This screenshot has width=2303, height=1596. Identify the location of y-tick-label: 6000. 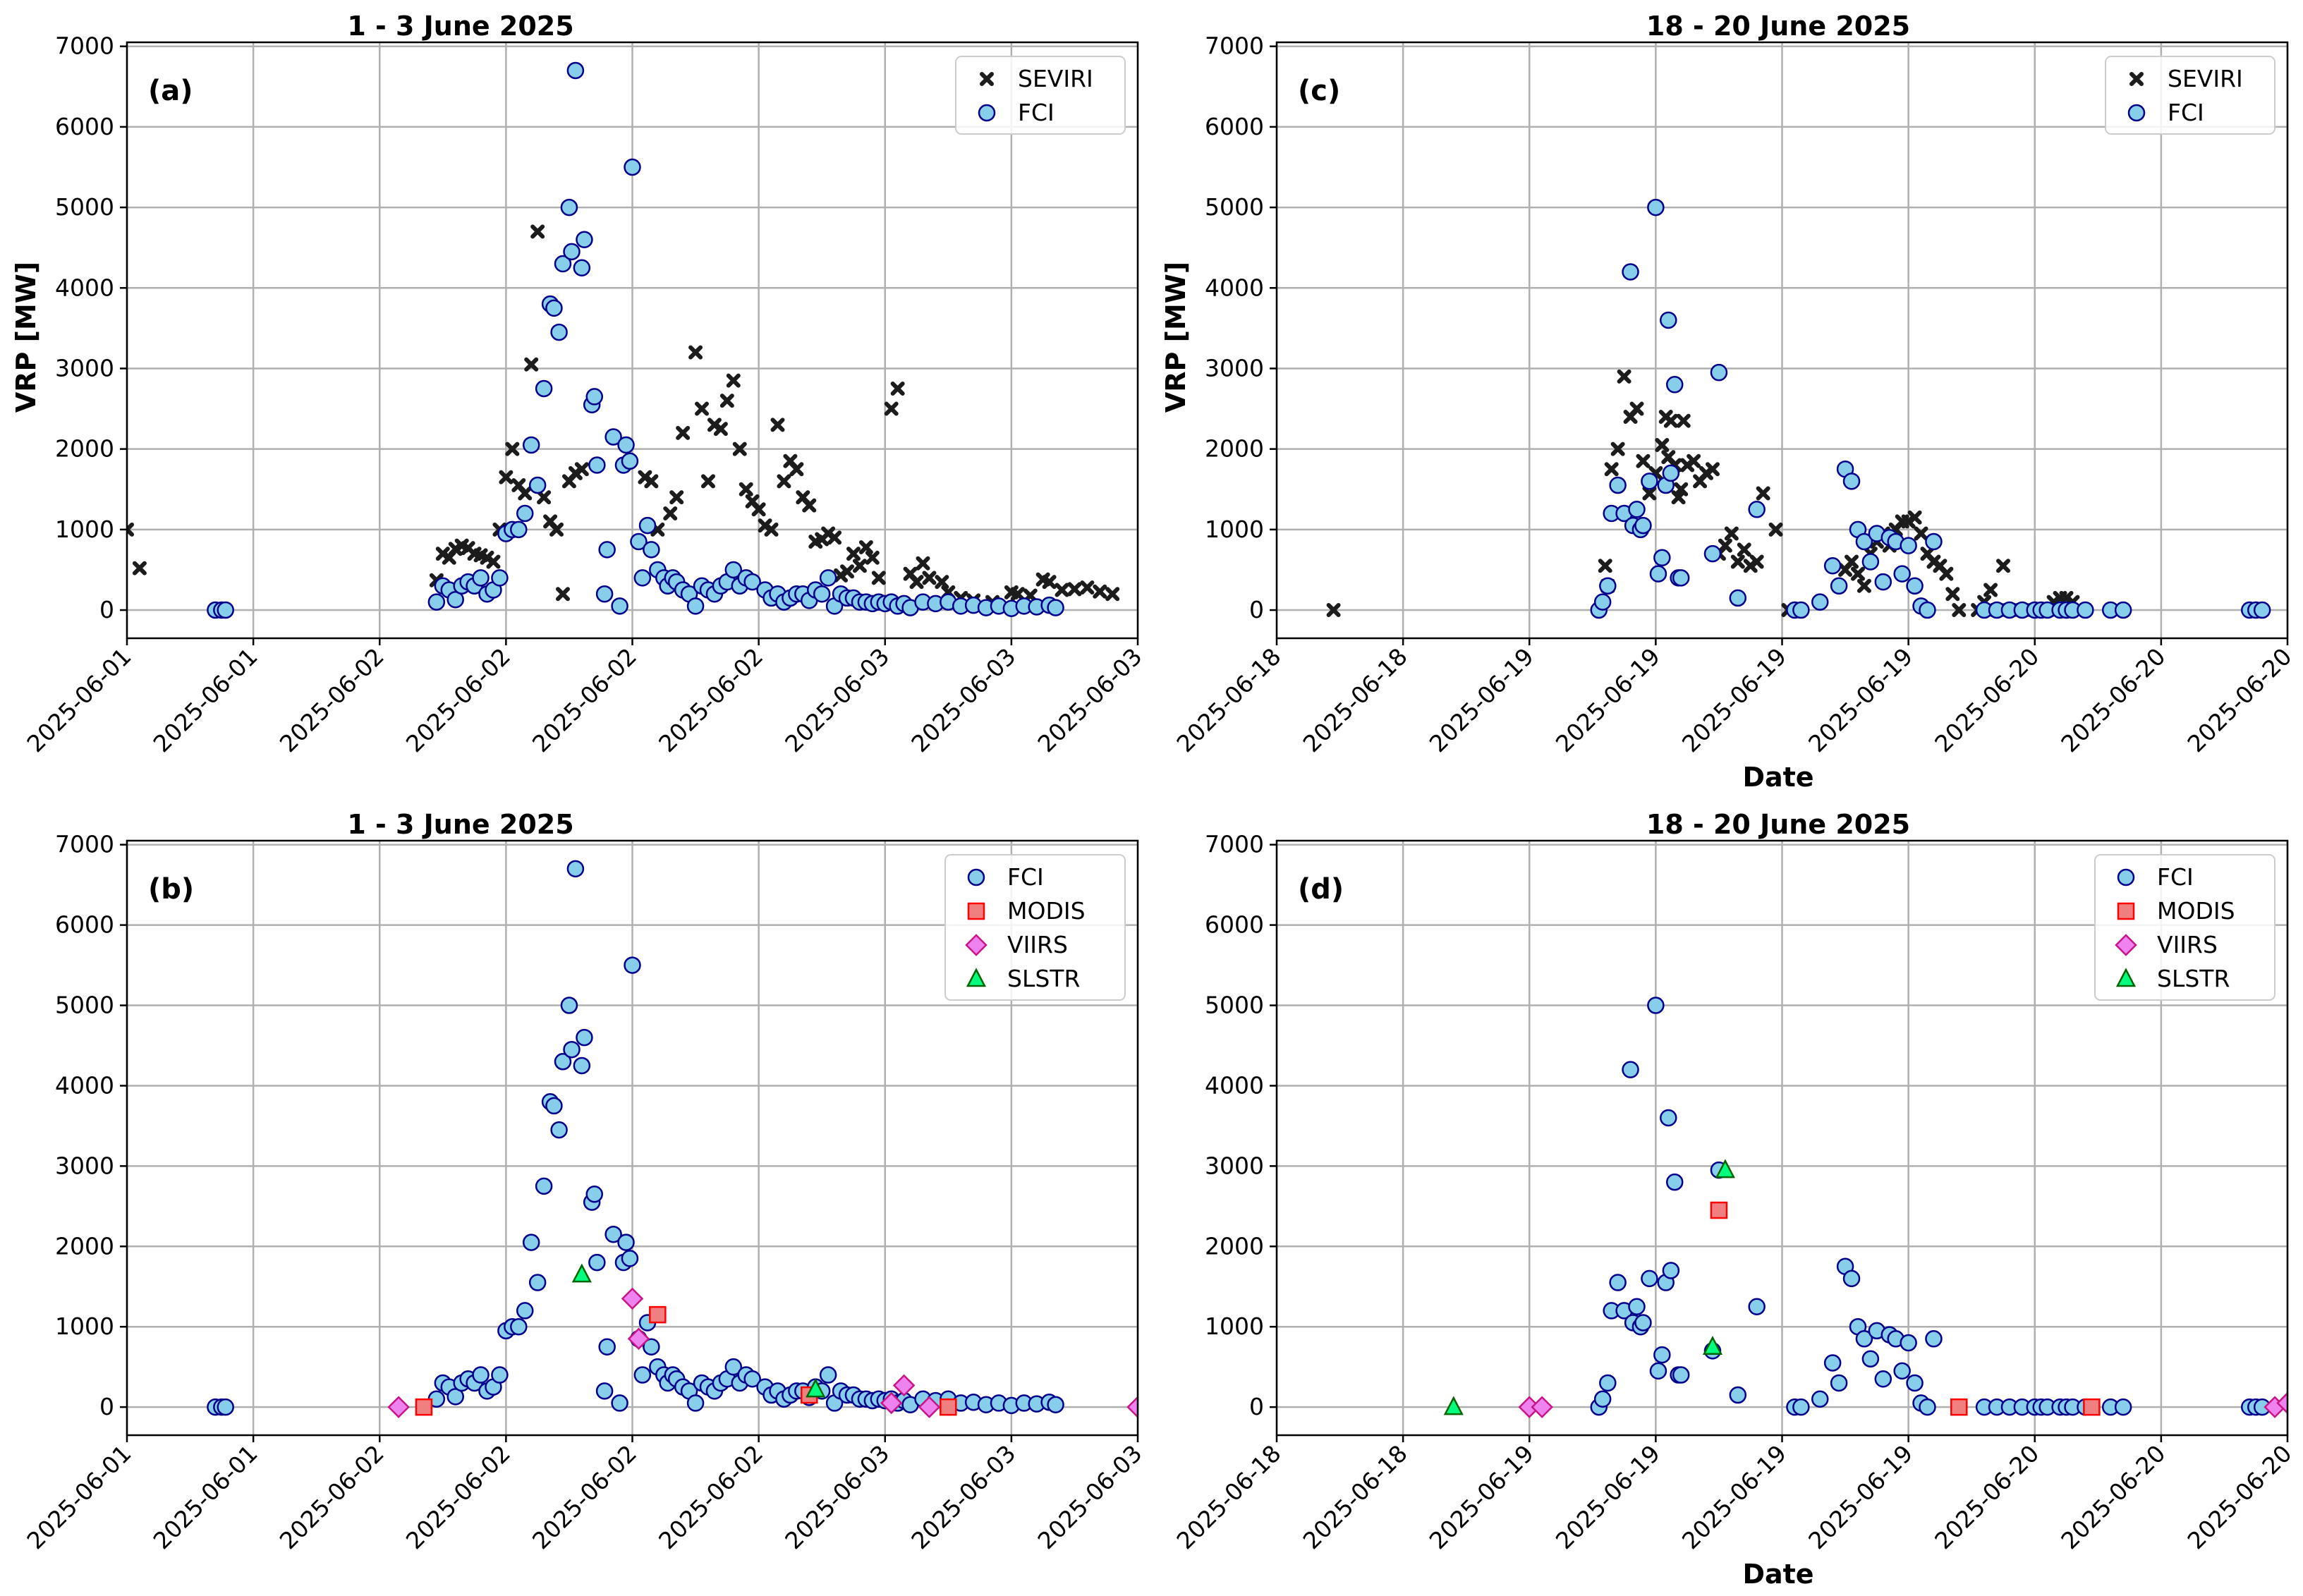
(1234, 925).